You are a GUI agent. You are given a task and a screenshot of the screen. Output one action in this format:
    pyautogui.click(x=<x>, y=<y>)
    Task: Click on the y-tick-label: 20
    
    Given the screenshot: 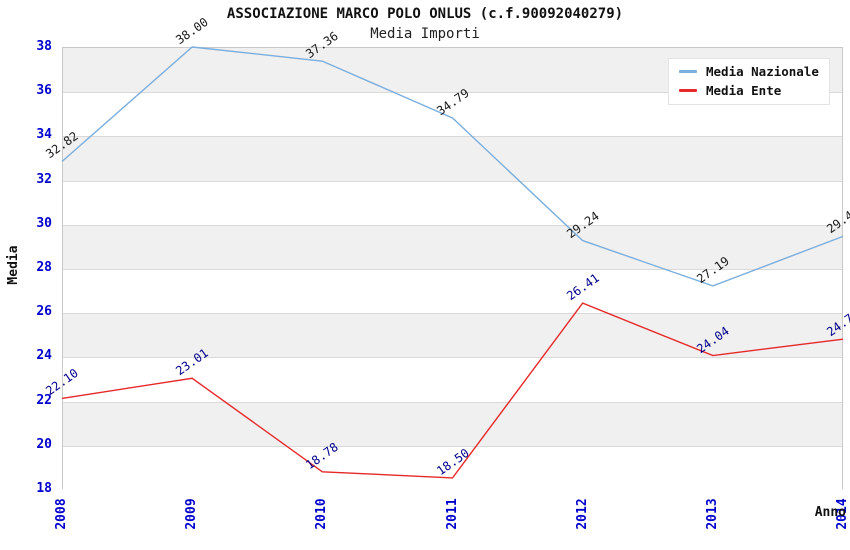 What is the action you would take?
    pyautogui.click(x=44, y=444)
    